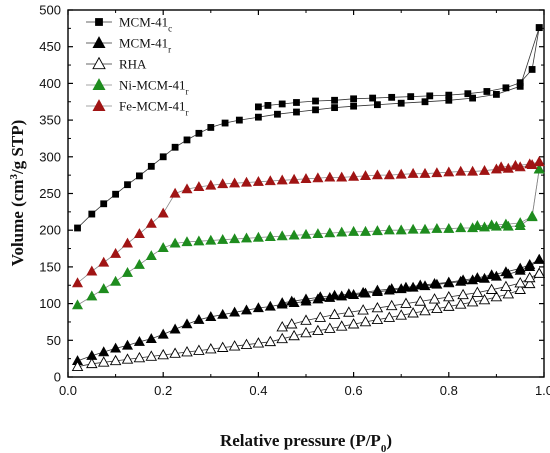 This screenshot has width=550, height=453. I want to click on legend-label: MCM-41r, so click(145, 45).